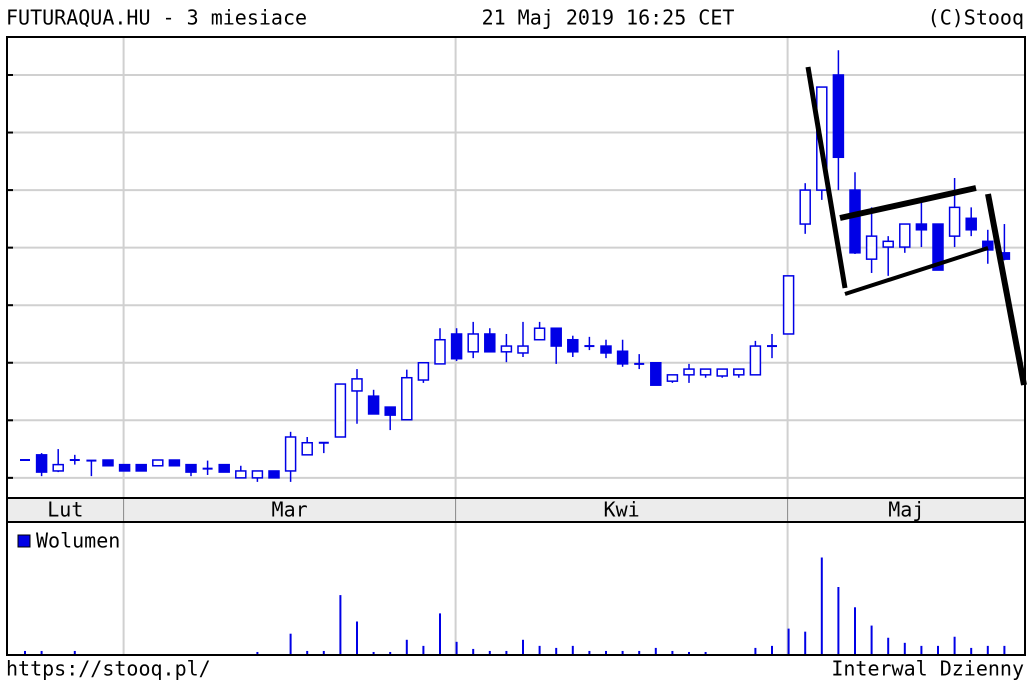  What do you see at coordinates (516, 510) in the screenshot?
I see `month-strip` at bounding box center [516, 510].